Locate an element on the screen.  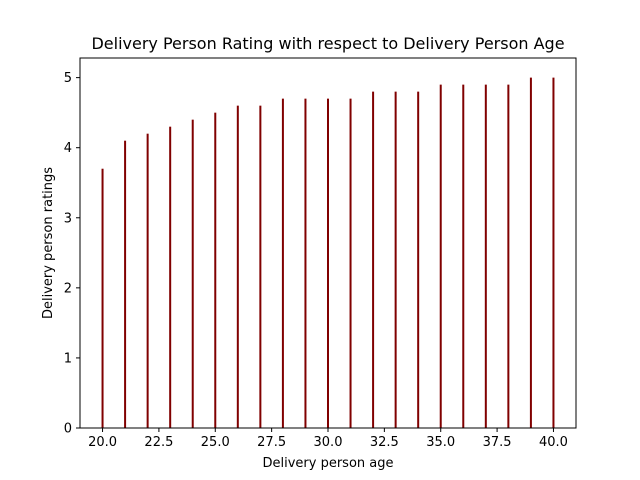
x-axis-ticks: 20.0 22.5 25.0 27.5 30.0 32.5 35.0 37.5 40.0 is located at coordinates (328, 439).